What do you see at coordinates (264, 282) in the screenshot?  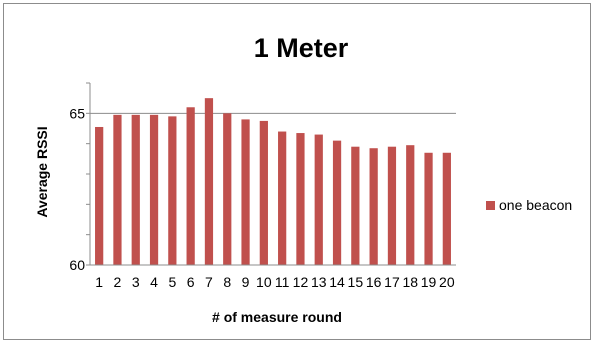 I see `x-tick-label-10: 10` at bounding box center [264, 282].